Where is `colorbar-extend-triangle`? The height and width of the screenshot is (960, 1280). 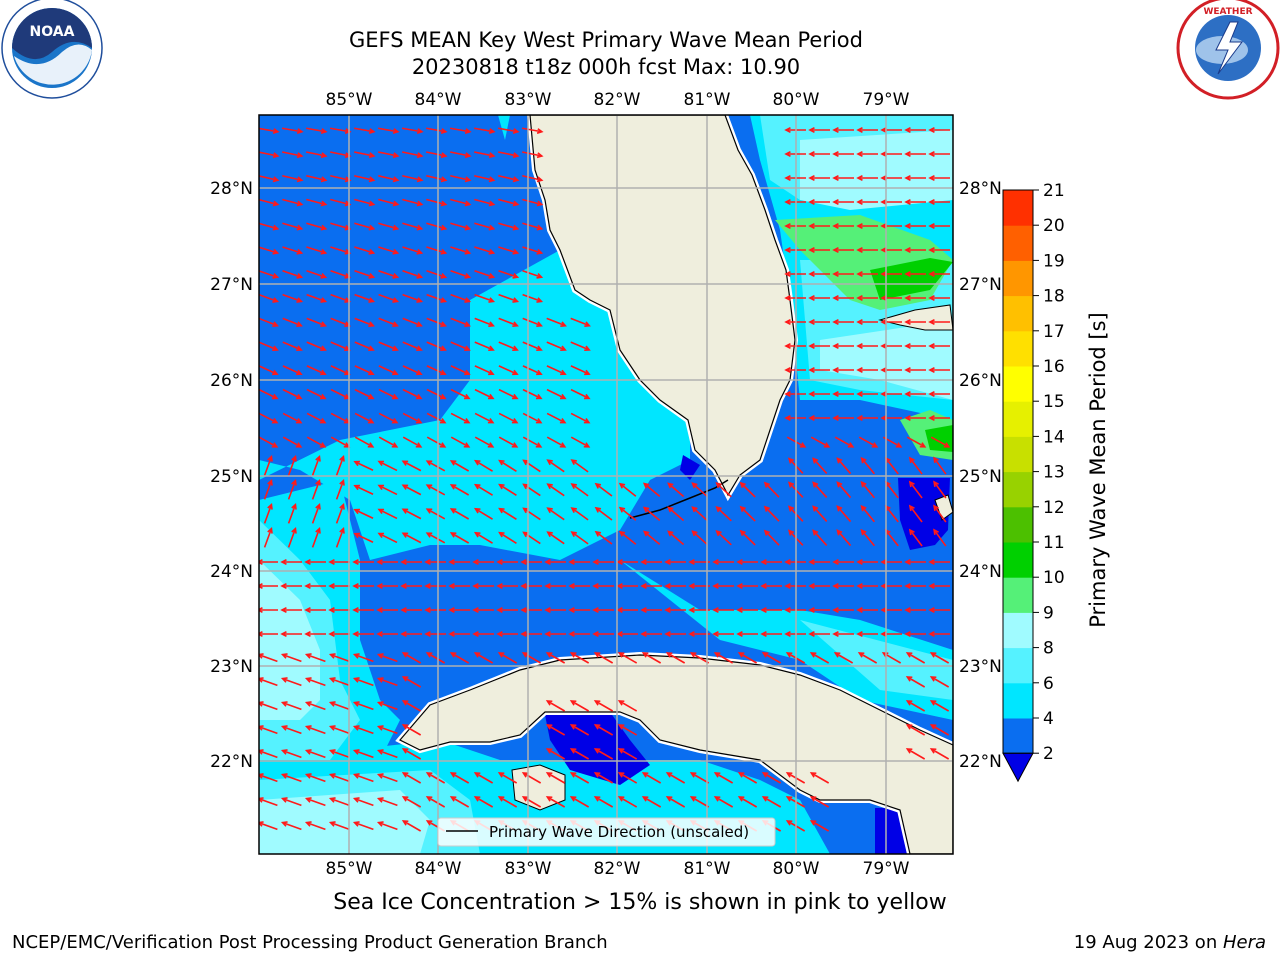 colorbar-extend-triangle is located at coordinates (1018, 767).